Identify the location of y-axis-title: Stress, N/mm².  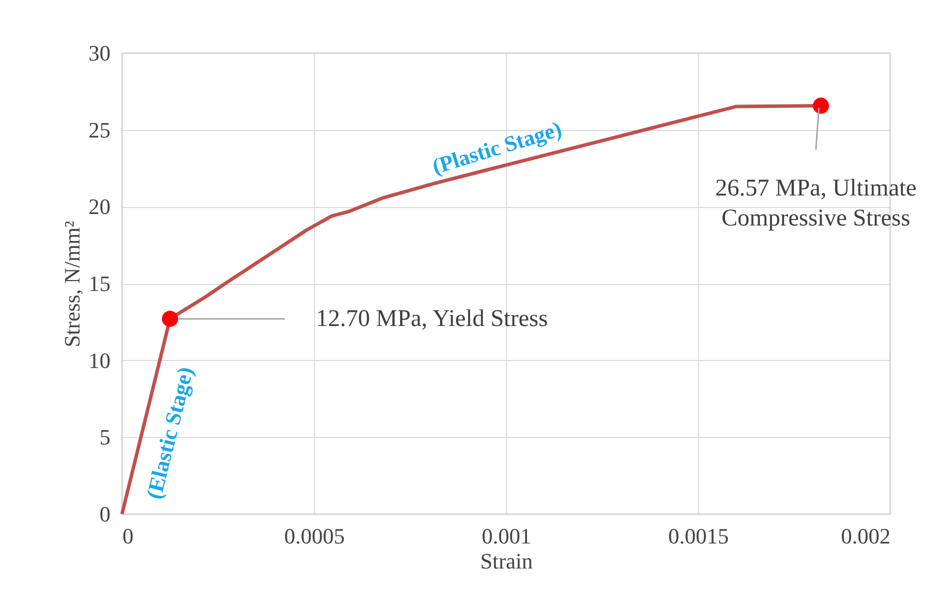
(72, 284).